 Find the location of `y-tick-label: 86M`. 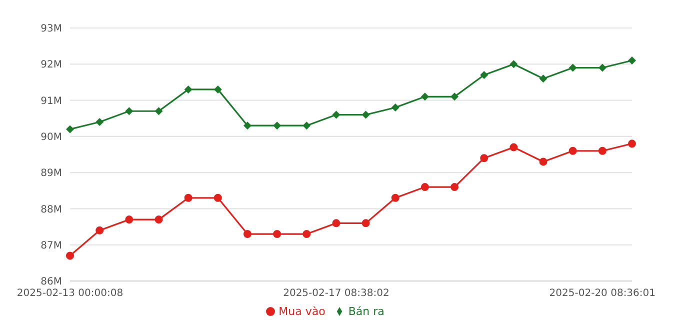

y-tick-label: 86M is located at coordinates (51, 282).